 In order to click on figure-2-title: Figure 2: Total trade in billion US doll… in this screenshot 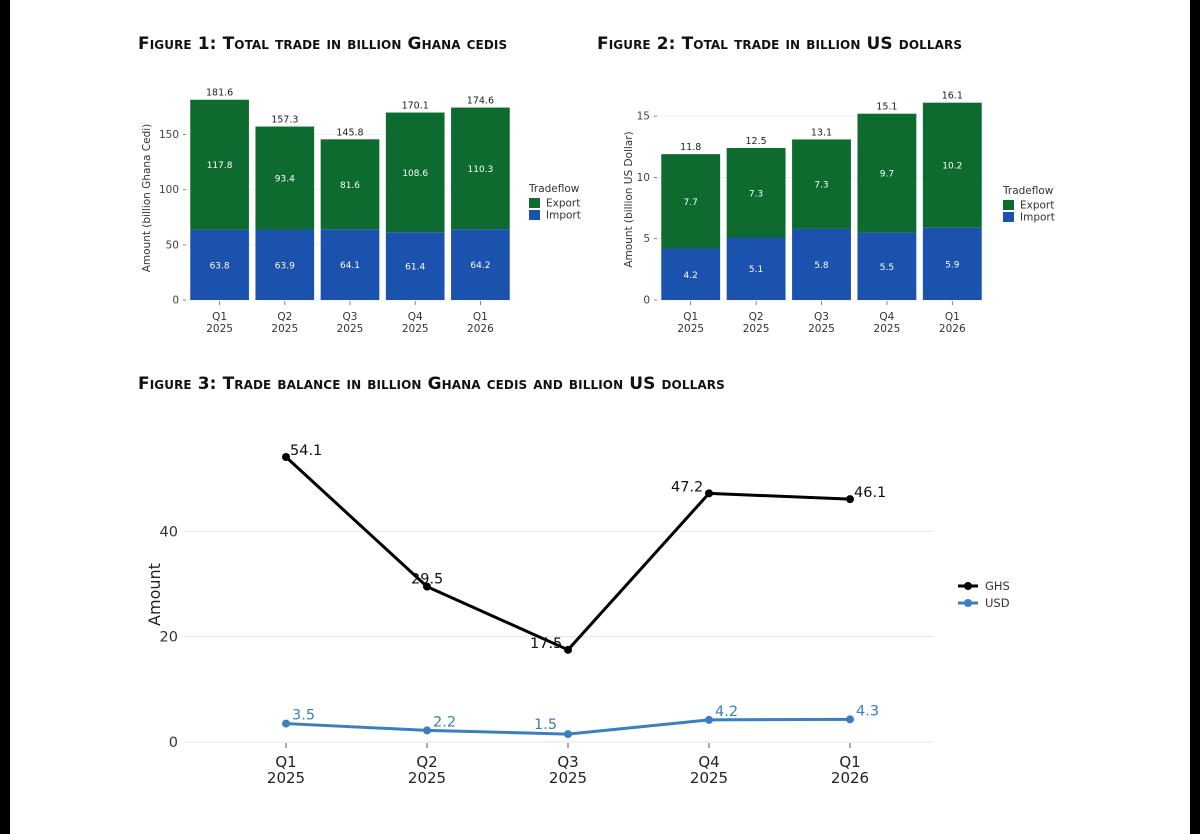, I will do `click(780, 44)`.